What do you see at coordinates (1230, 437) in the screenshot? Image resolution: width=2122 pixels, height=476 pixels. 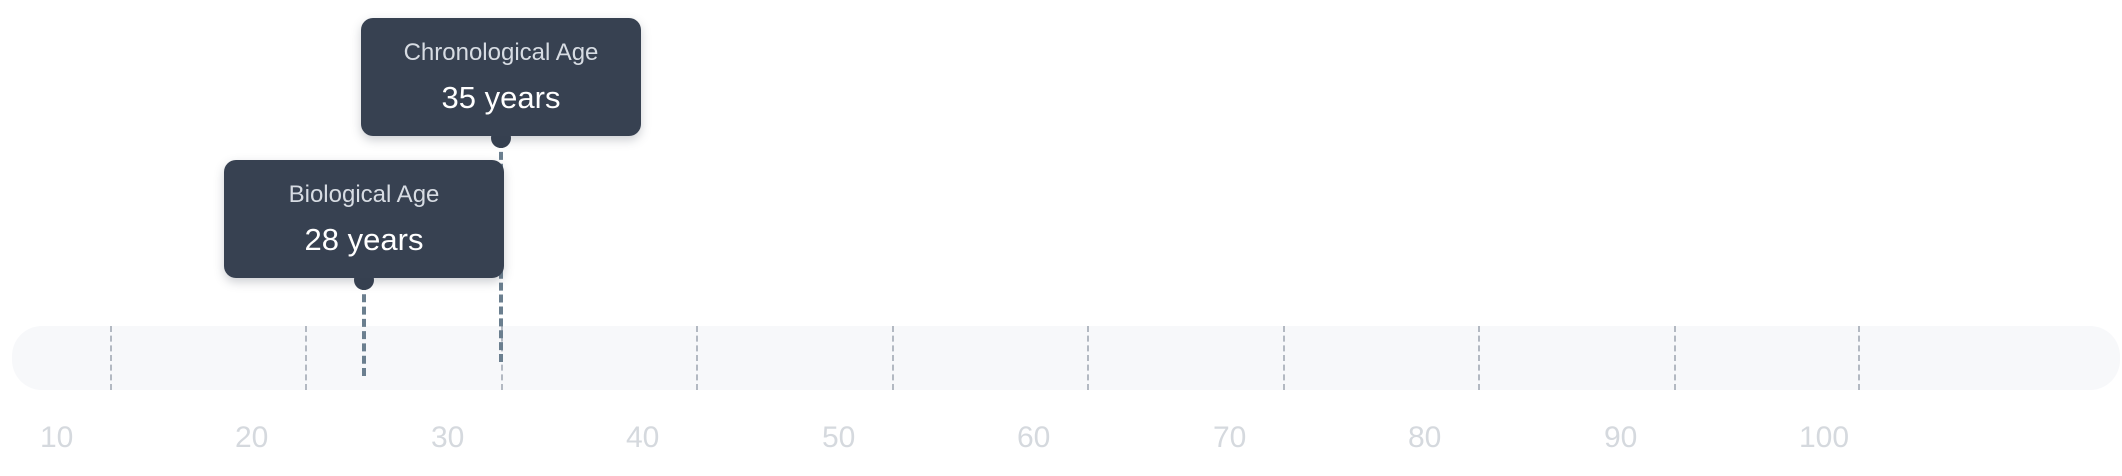 I see `tick-label: 70` at bounding box center [1230, 437].